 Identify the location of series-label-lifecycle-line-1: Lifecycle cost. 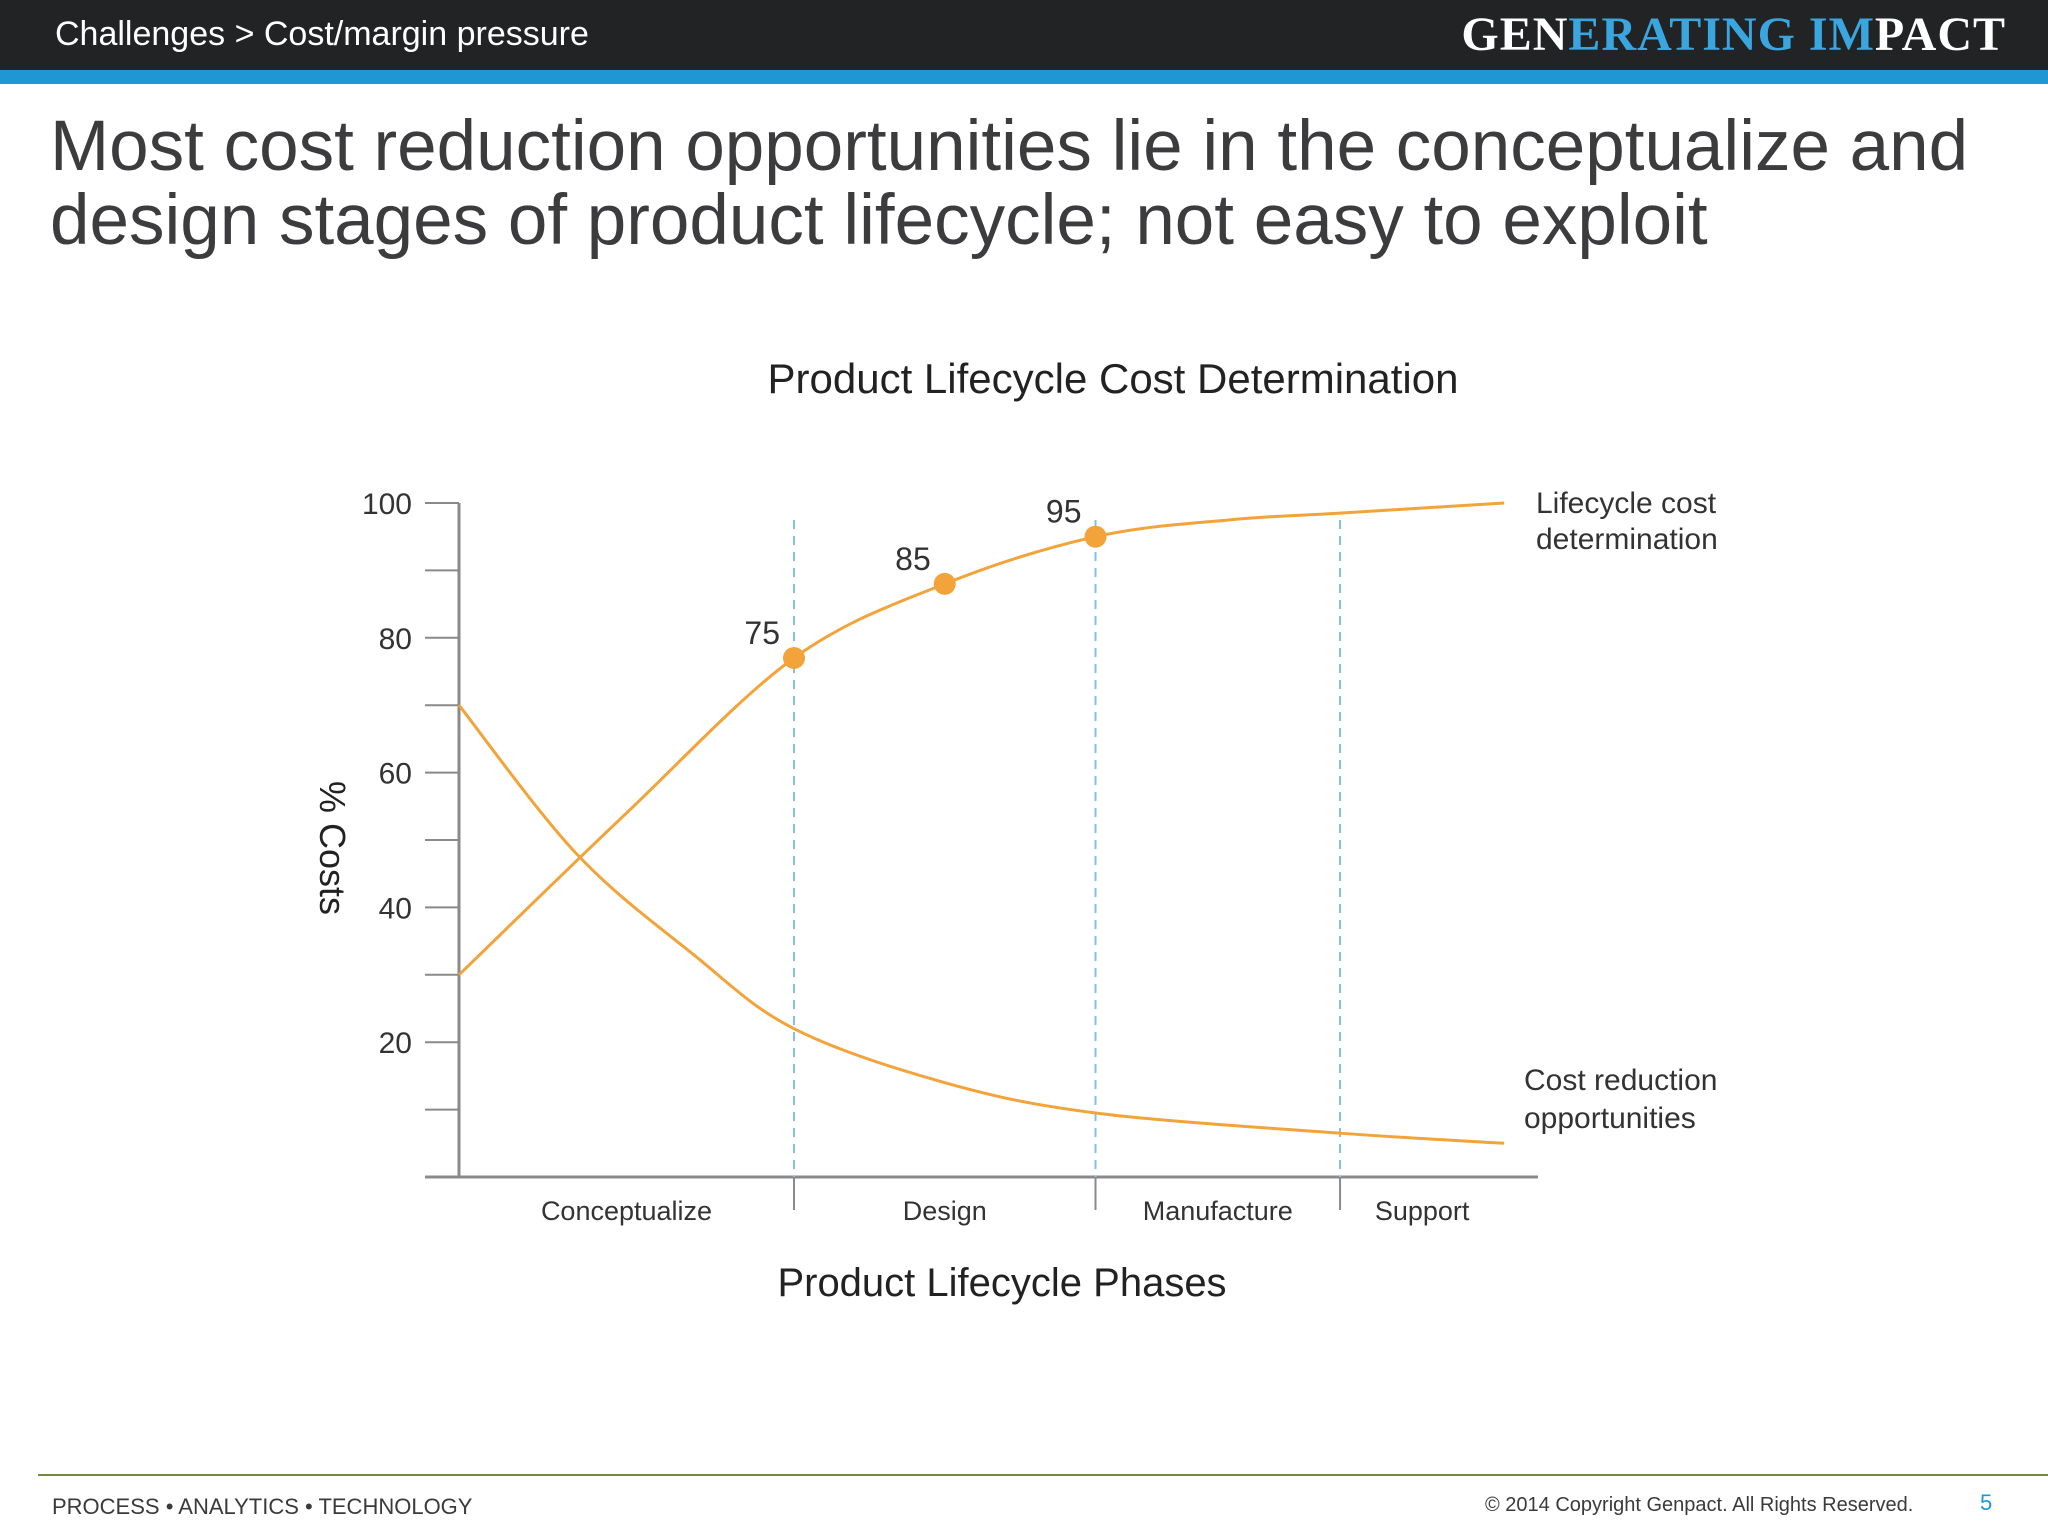
(1626, 503).